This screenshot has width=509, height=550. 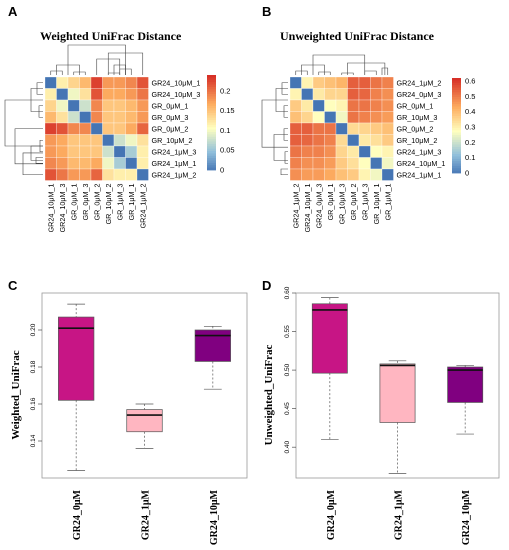 I want to click on heatmap-row-label: GR_10μM_2, so click(x=172, y=140).